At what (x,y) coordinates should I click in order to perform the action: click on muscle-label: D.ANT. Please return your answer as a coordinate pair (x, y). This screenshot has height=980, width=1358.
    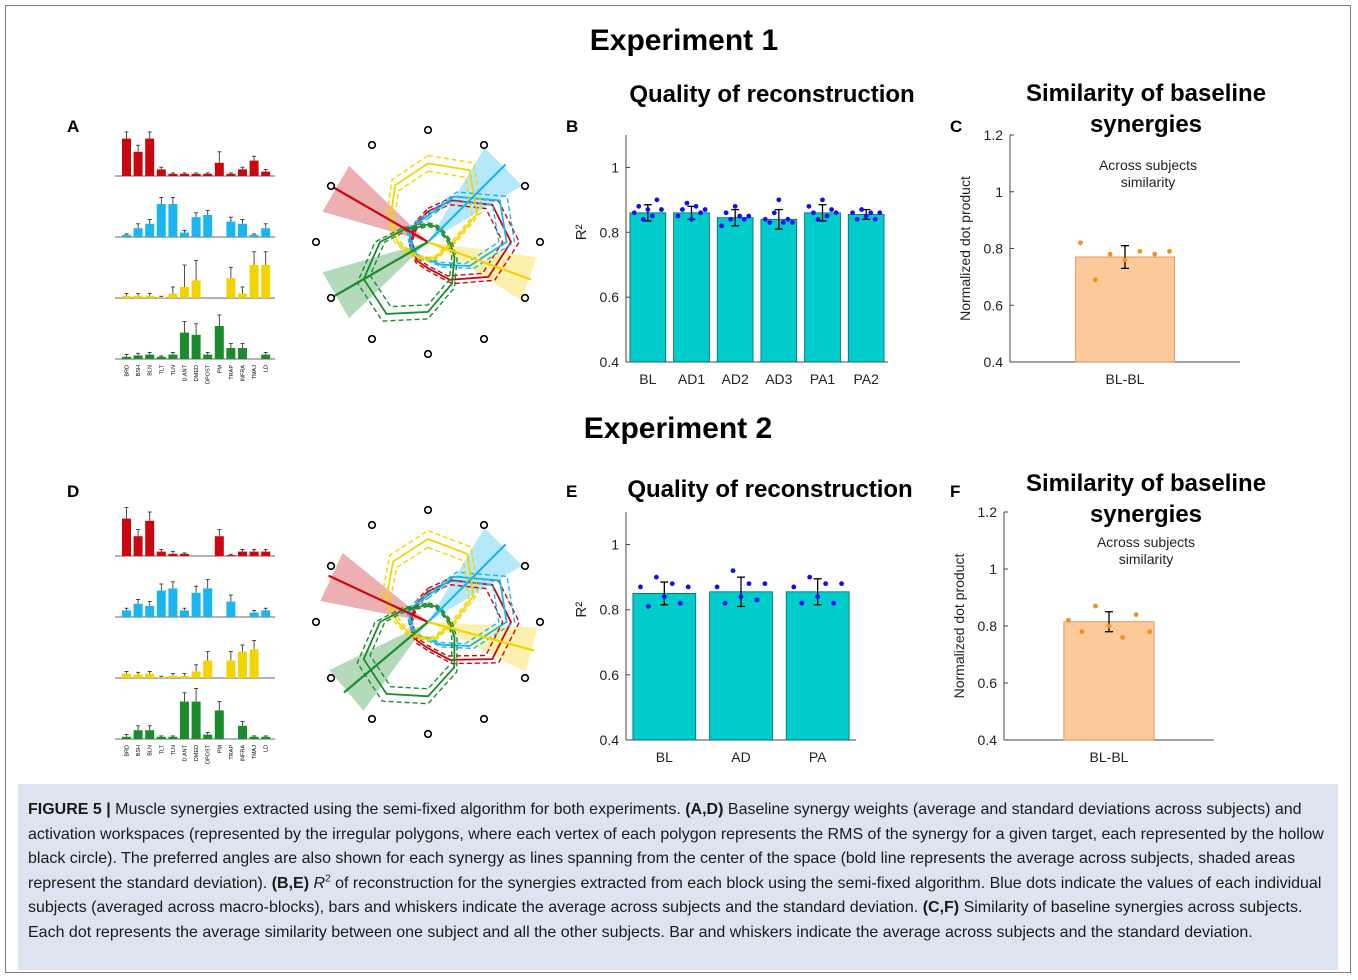
    Looking at the image, I should click on (186, 372).